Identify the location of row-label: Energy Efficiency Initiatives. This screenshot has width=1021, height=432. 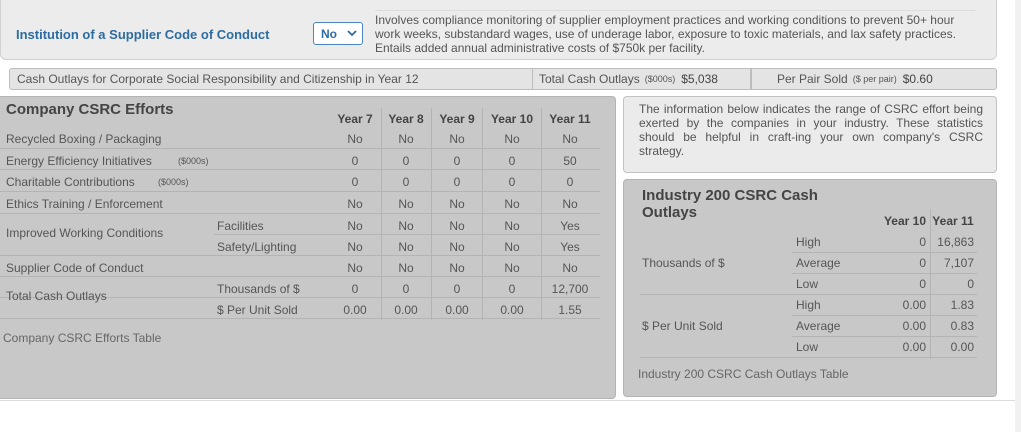
(79, 161).